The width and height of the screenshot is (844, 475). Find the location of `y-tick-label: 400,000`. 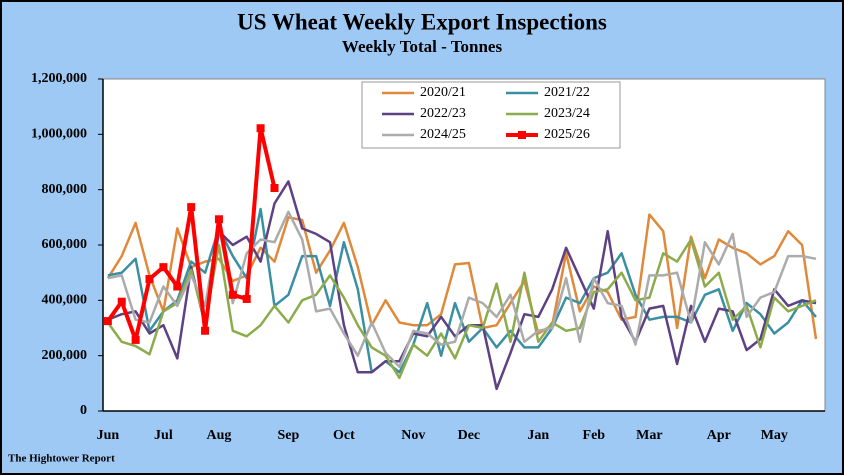

y-tick-label: 400,000 is located at coordinates (65, 300).